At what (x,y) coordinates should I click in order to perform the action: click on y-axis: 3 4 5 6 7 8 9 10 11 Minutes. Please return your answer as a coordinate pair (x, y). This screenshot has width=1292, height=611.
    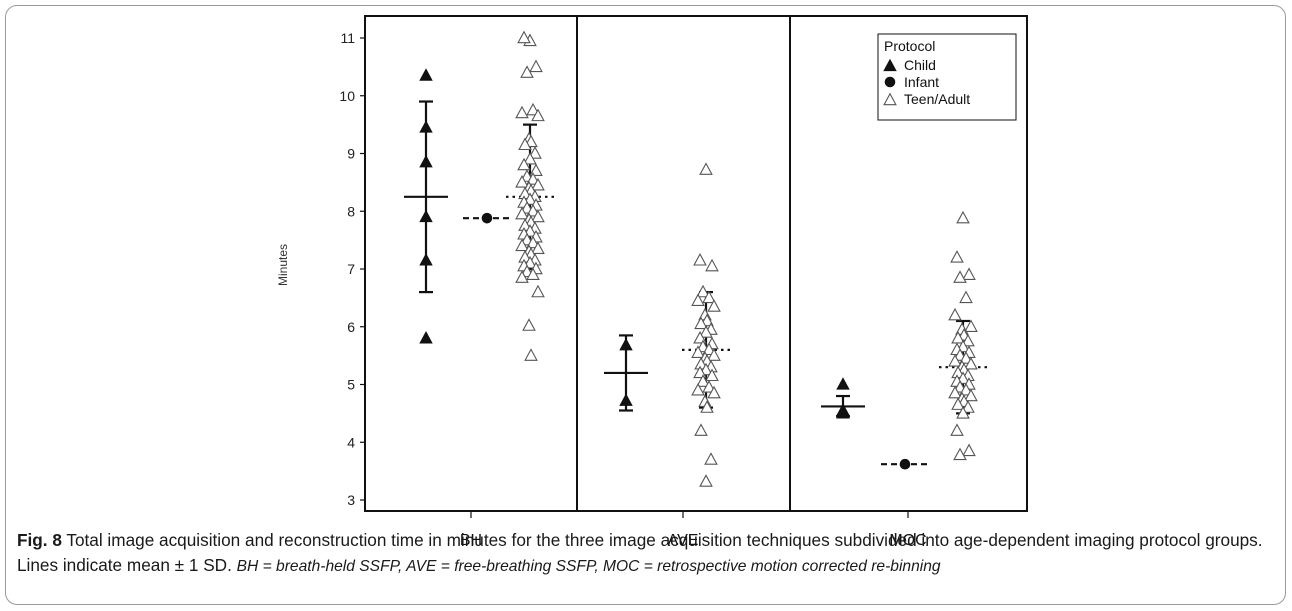
    Looking at the image, I should click on (320, 269).